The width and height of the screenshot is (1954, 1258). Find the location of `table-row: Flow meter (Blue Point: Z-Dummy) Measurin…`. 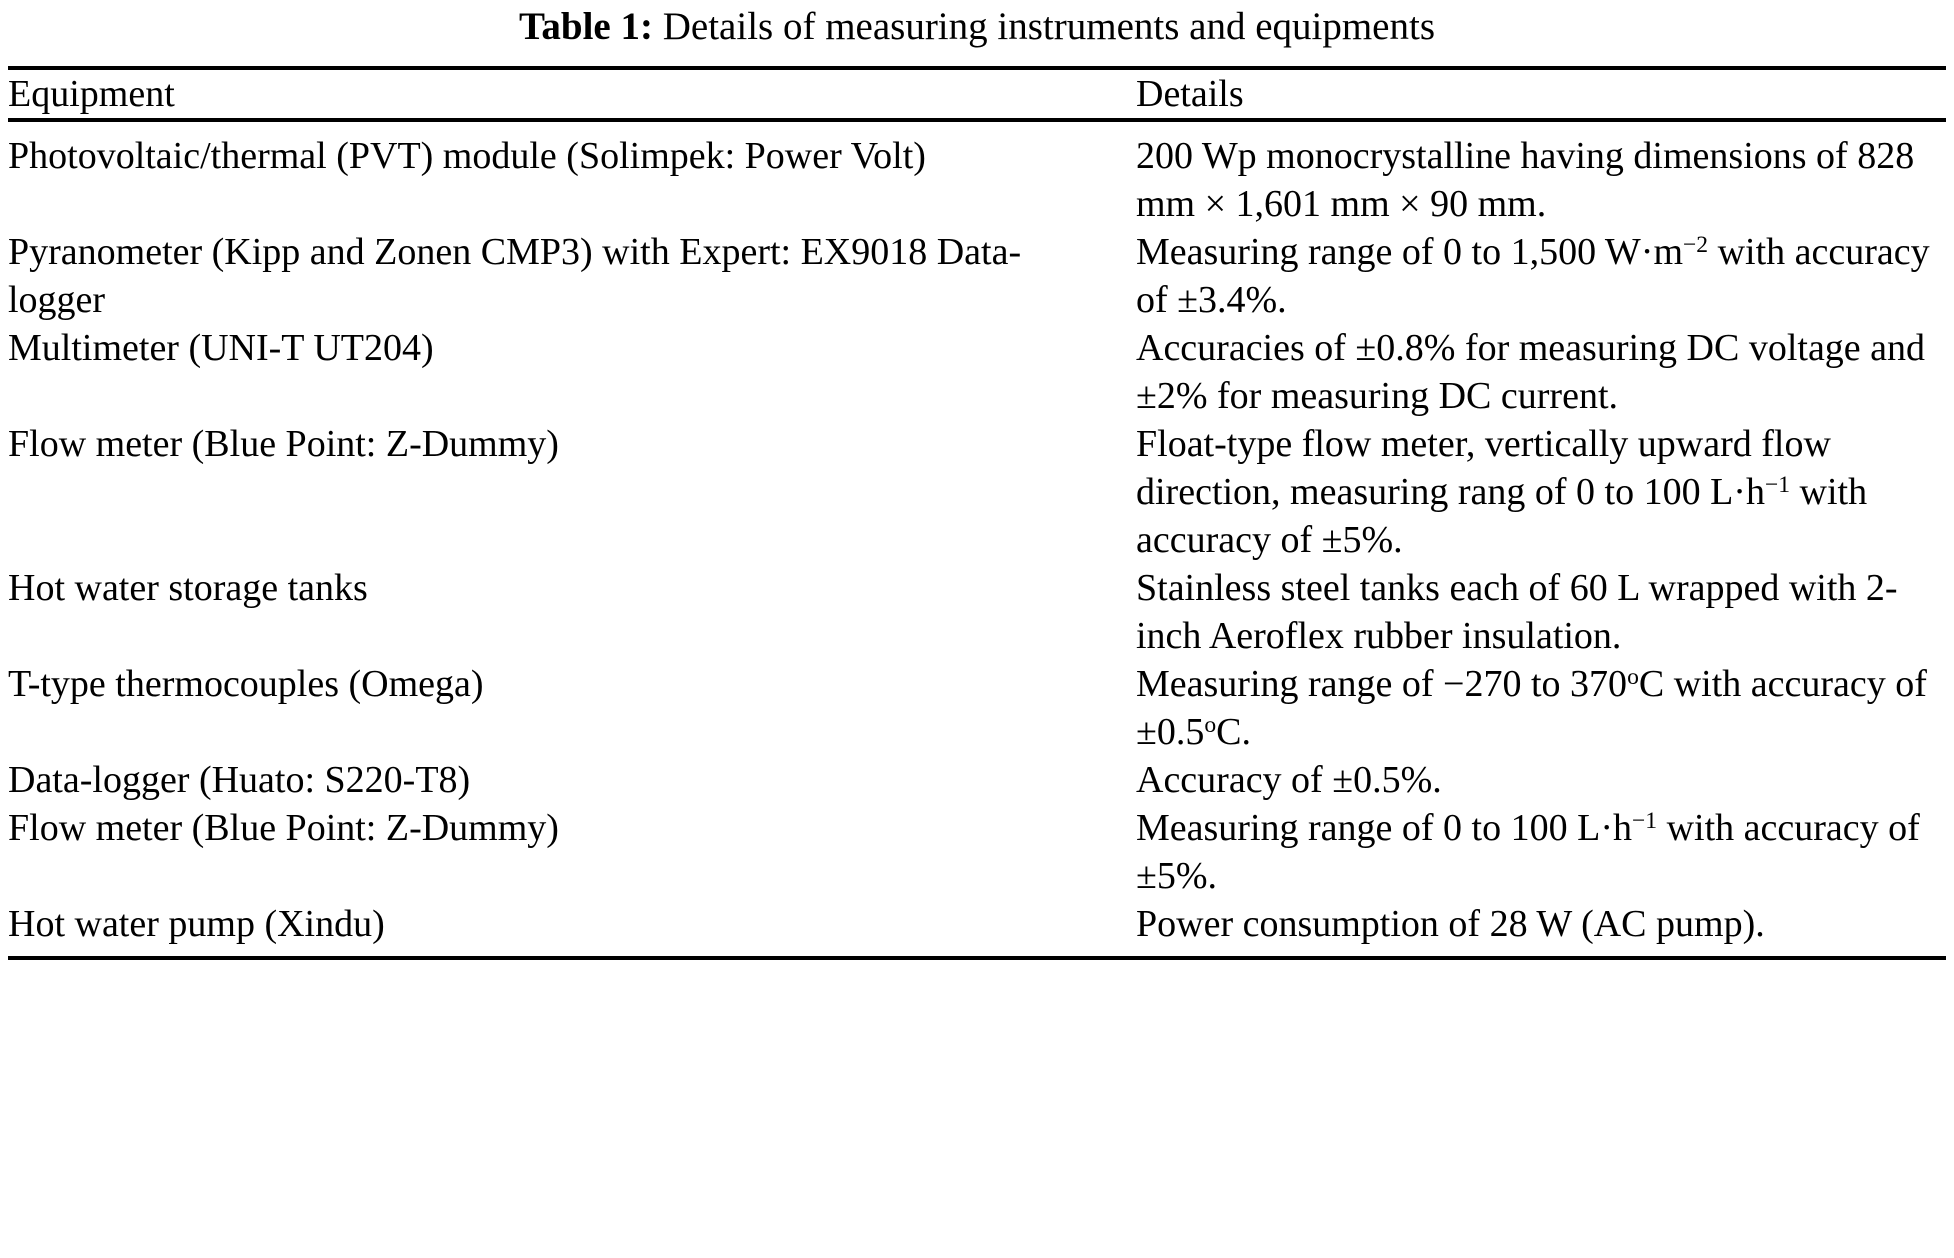

table-row: Flow meter (Blue Point: Z-Dummy) Measurin… is located at coordinates (977, 852).